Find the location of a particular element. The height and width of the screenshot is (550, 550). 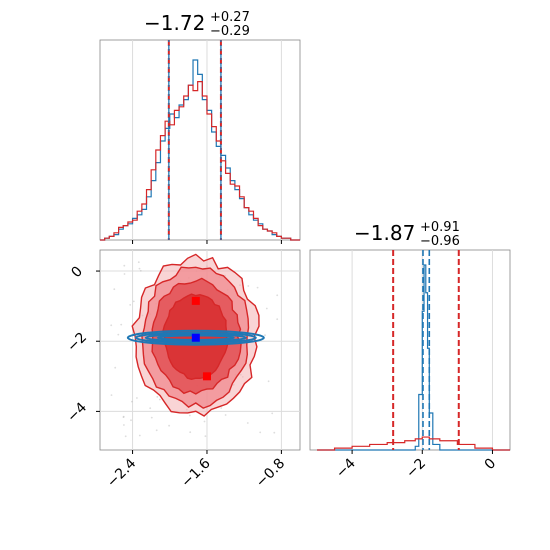

panel-2-title-upper: +0.91 is located at coordinates (440, 227).